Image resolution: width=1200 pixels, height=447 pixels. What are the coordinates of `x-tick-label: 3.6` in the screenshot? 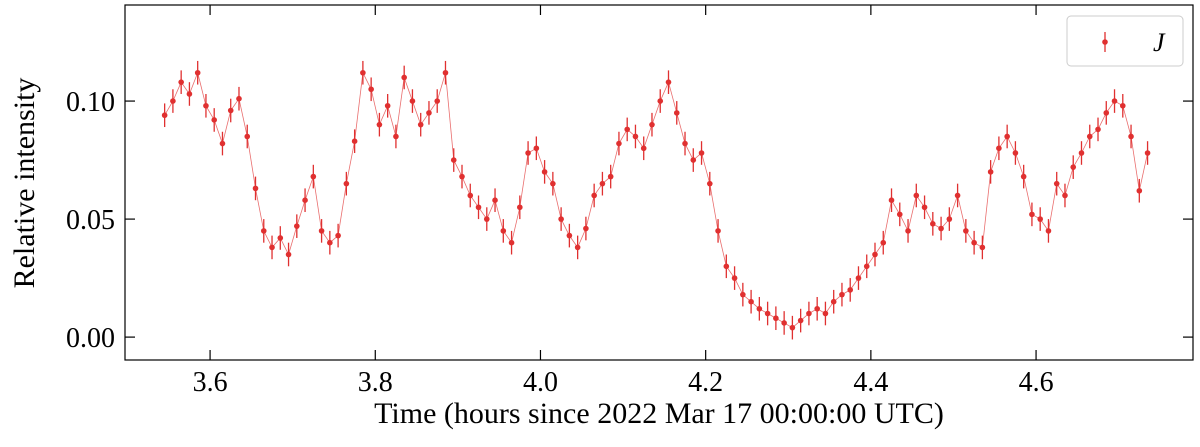 It's located at (210, 382).